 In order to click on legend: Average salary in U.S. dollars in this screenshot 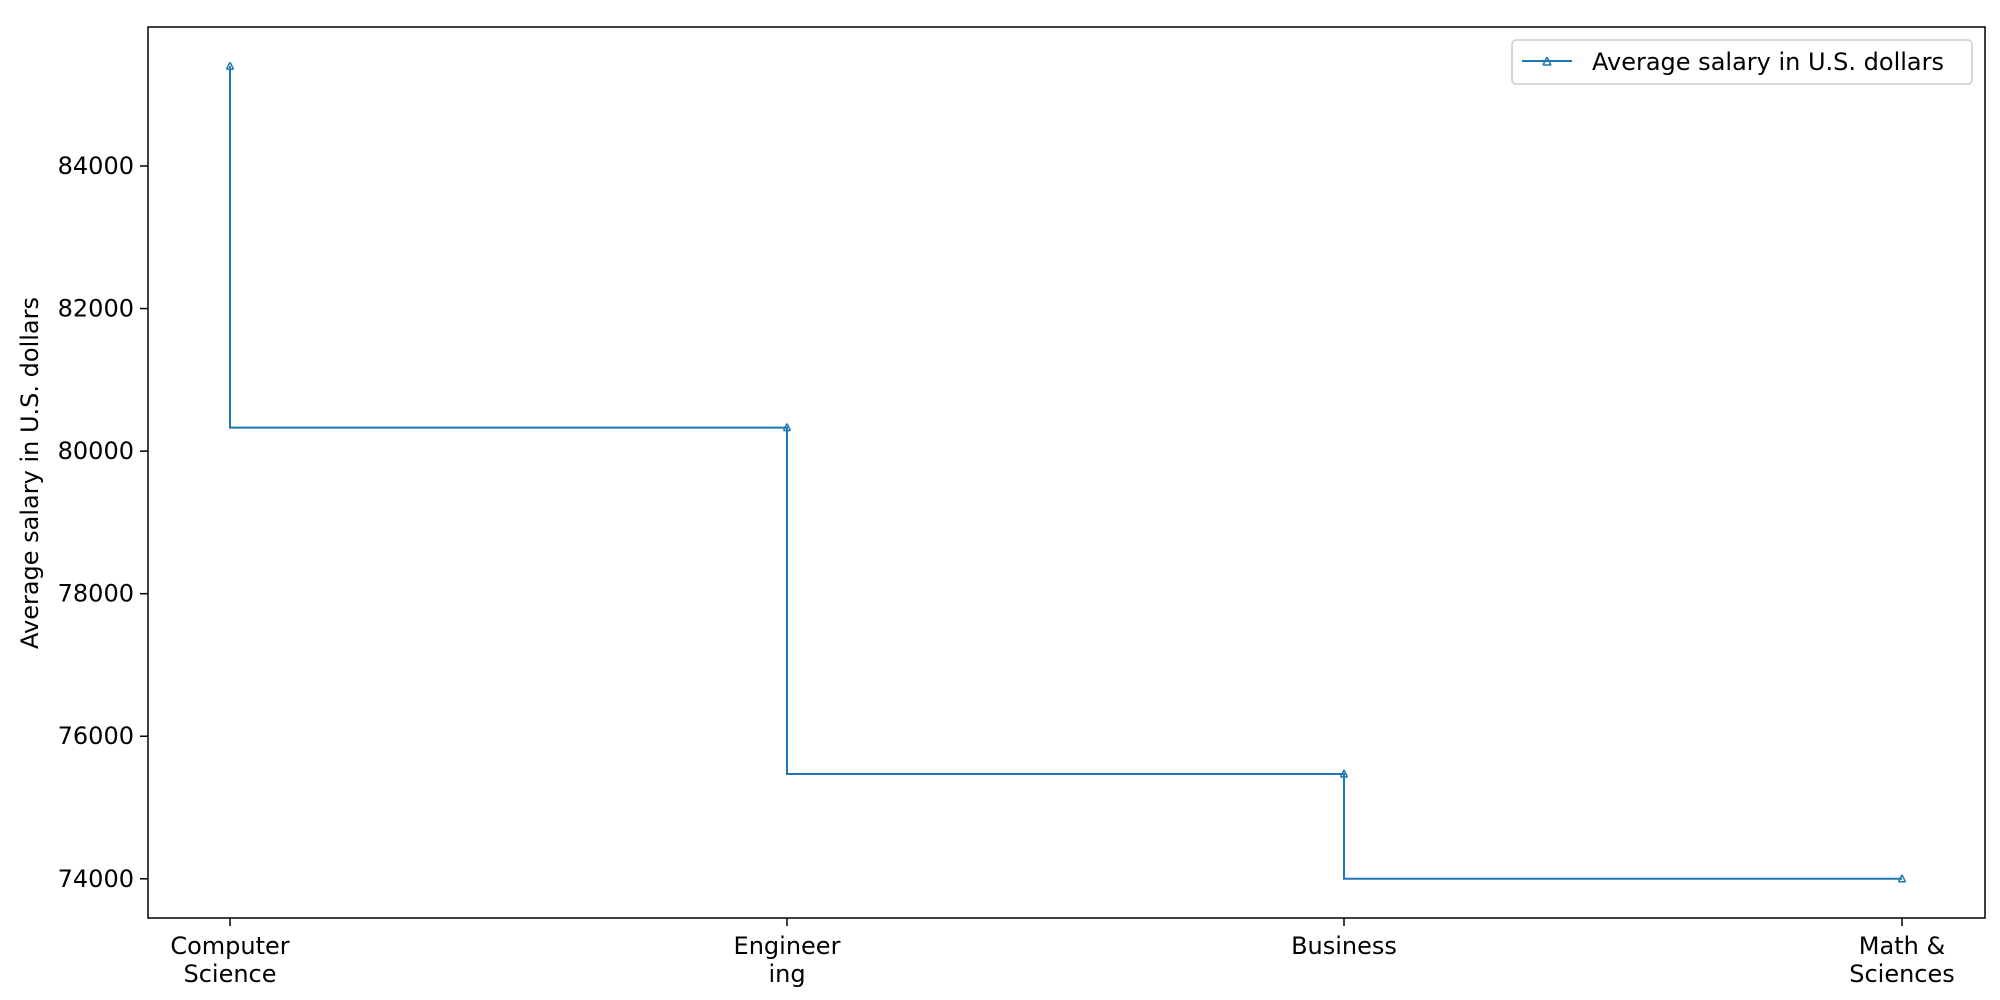, I will do `click(1742, 62)`.